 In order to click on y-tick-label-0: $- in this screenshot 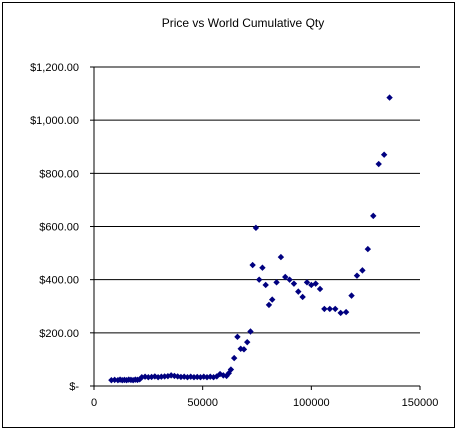, I will do `click(74, 387)`.